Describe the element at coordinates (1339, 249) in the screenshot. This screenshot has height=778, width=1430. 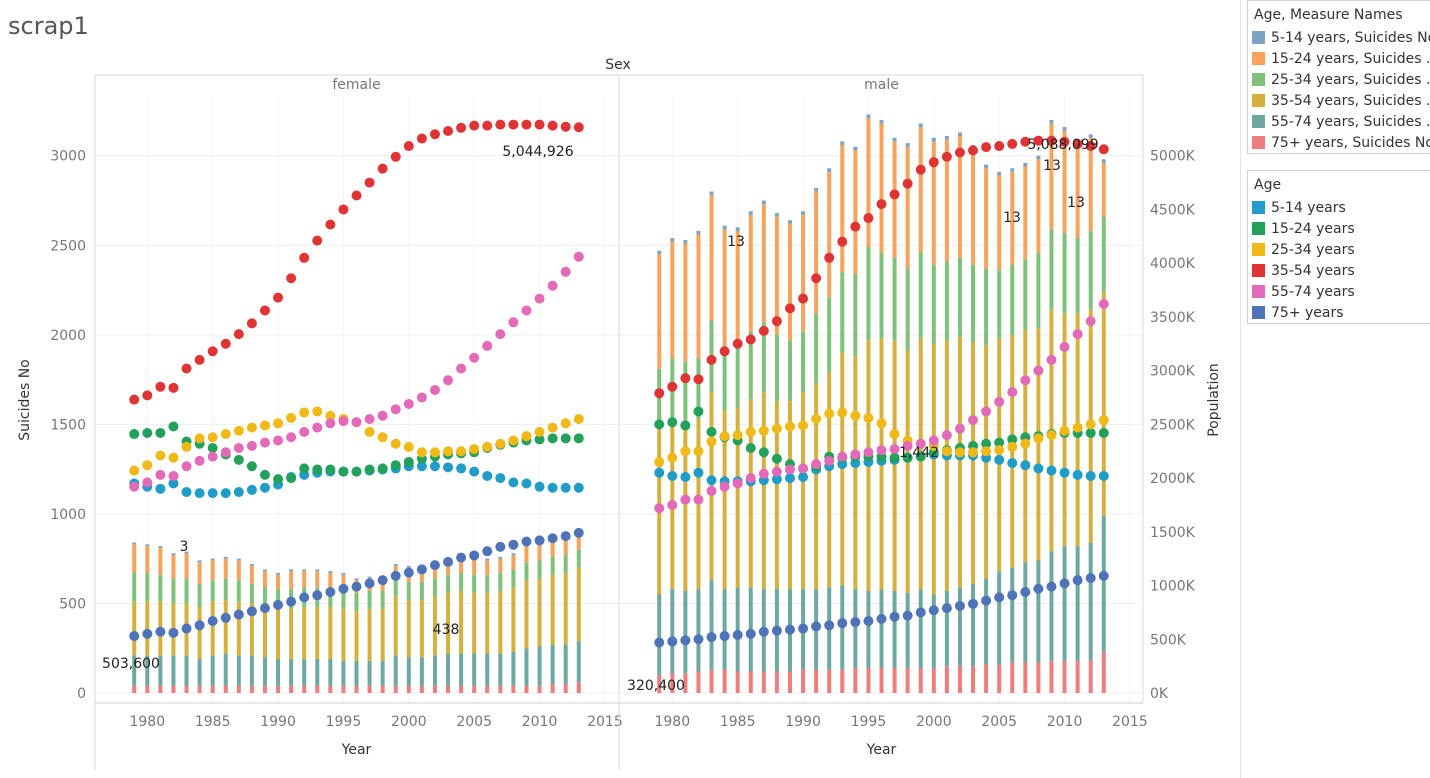
I see `legend-item: 25-34 years` at that location.